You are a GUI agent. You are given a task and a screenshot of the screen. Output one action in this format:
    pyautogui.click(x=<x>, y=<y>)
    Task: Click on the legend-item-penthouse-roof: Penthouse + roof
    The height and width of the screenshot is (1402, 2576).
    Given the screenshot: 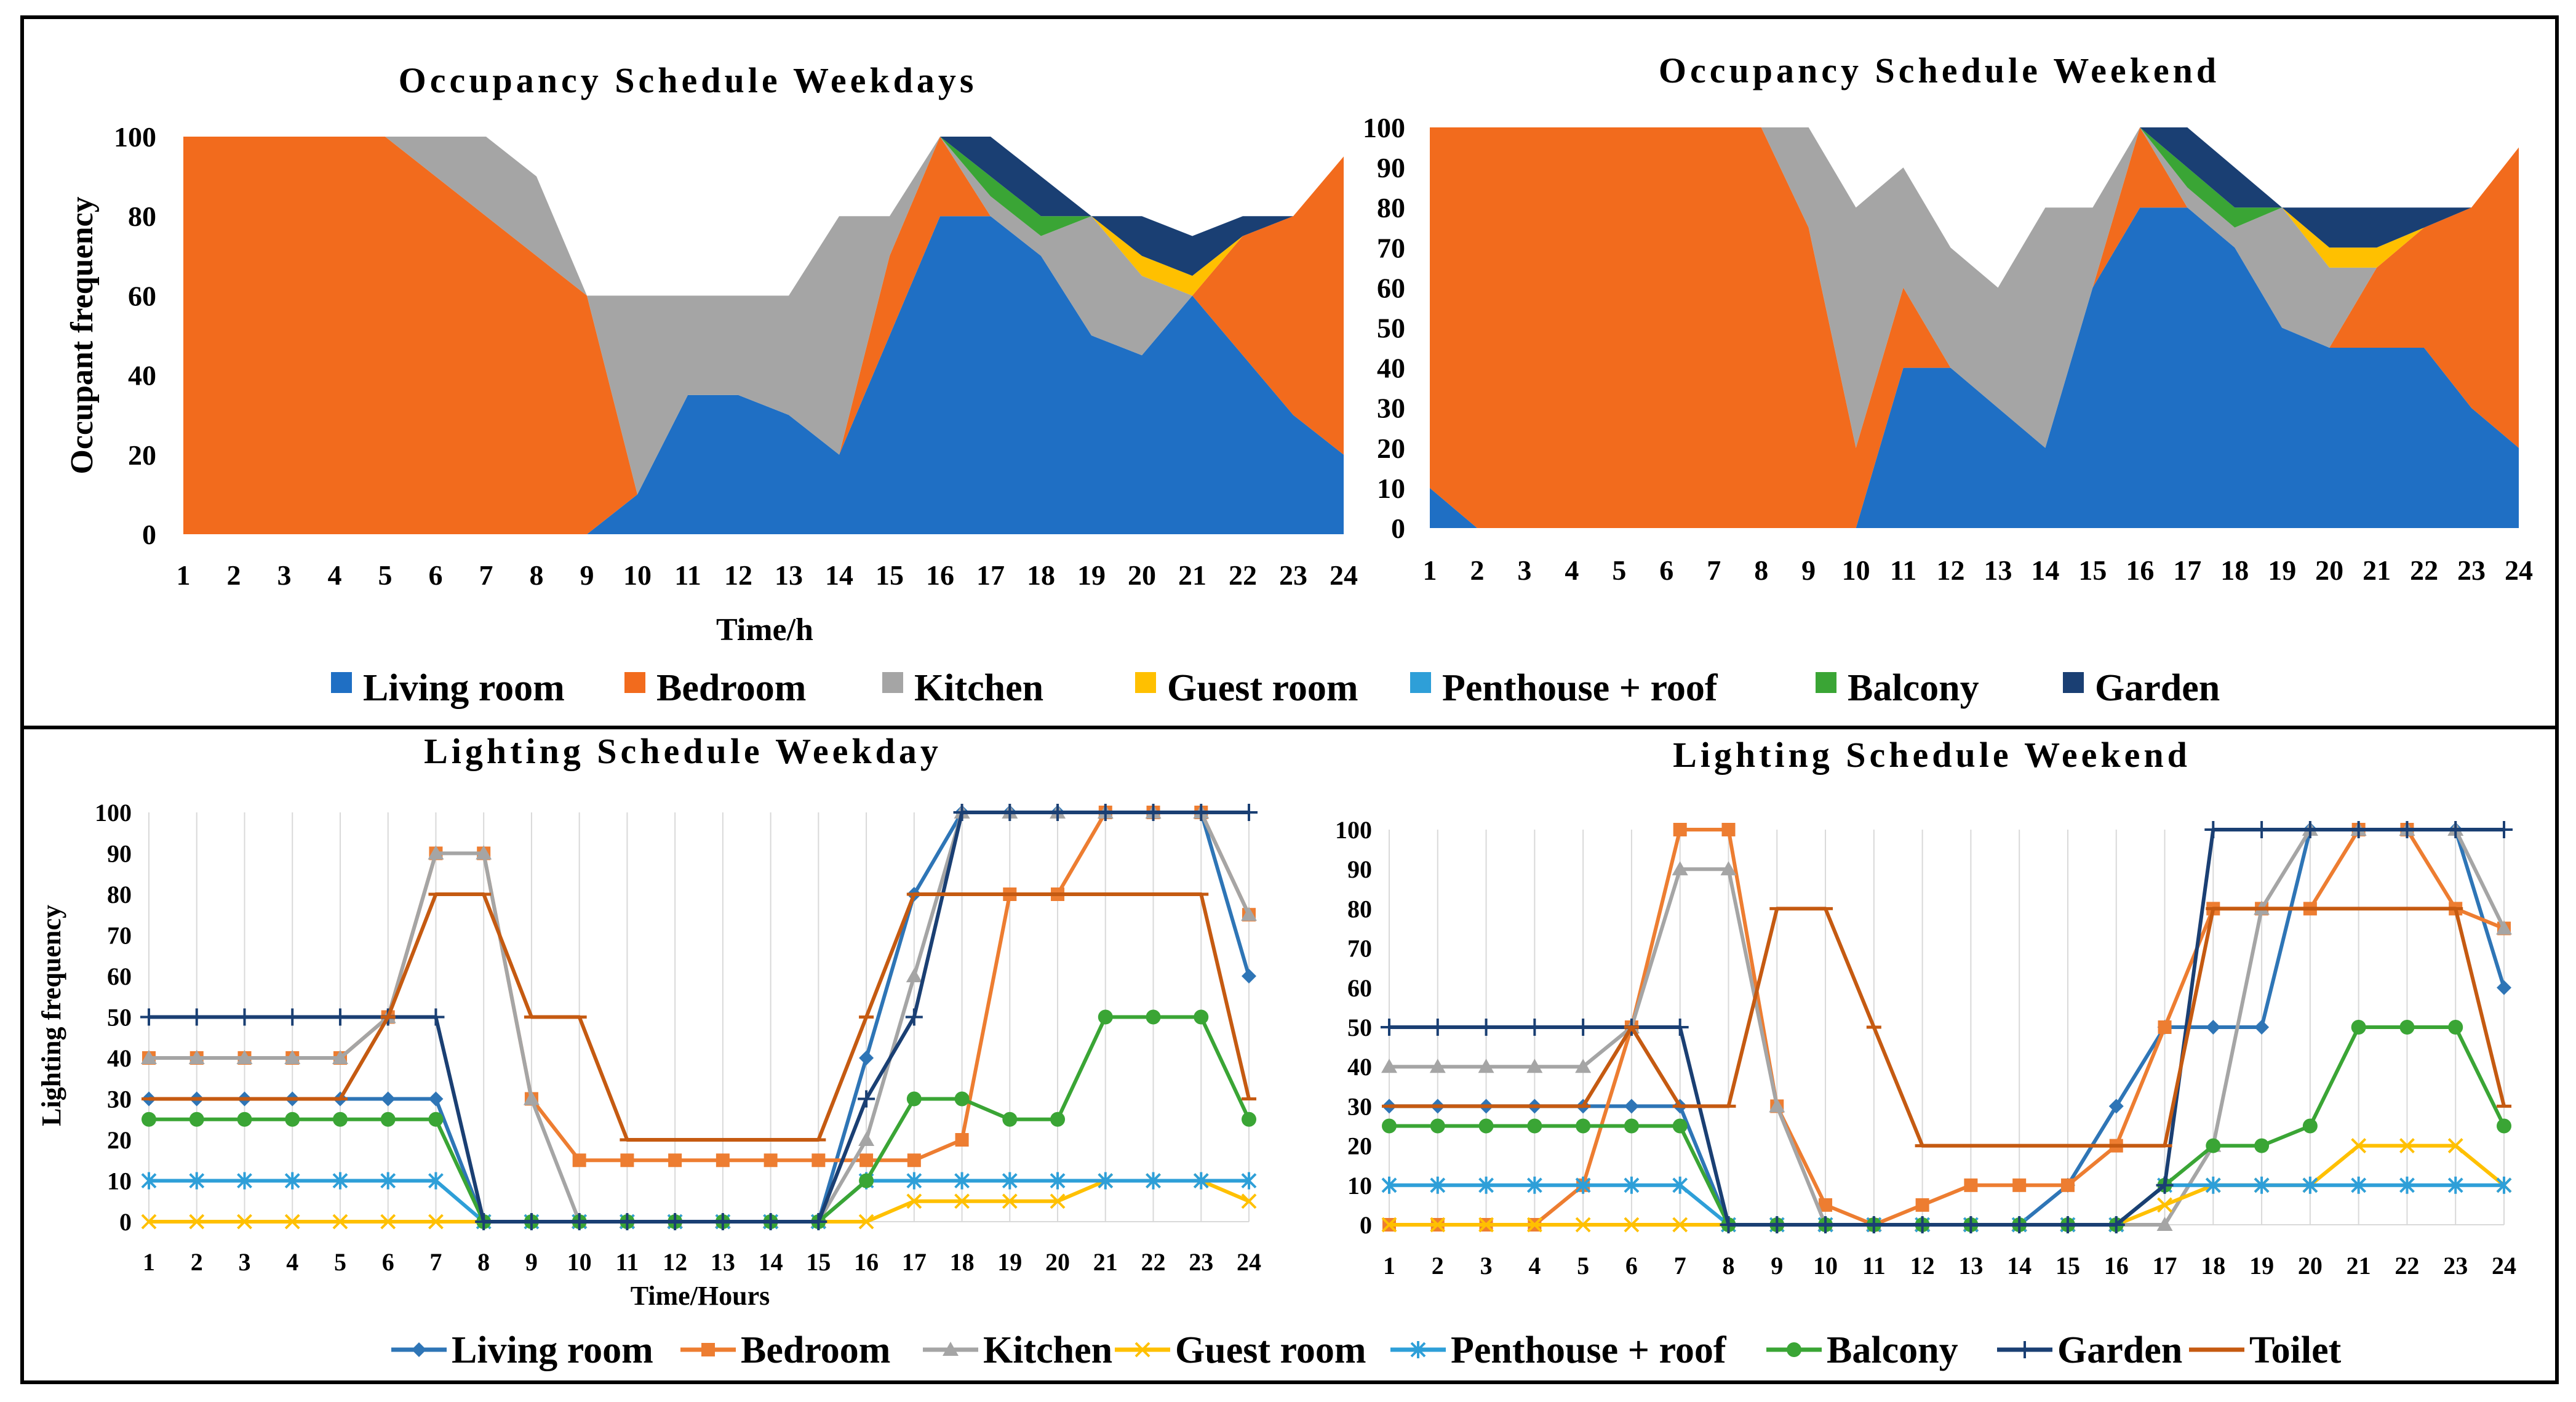 What is the action you would take?
    pyautogui.click(x=1558, y=1350)
    